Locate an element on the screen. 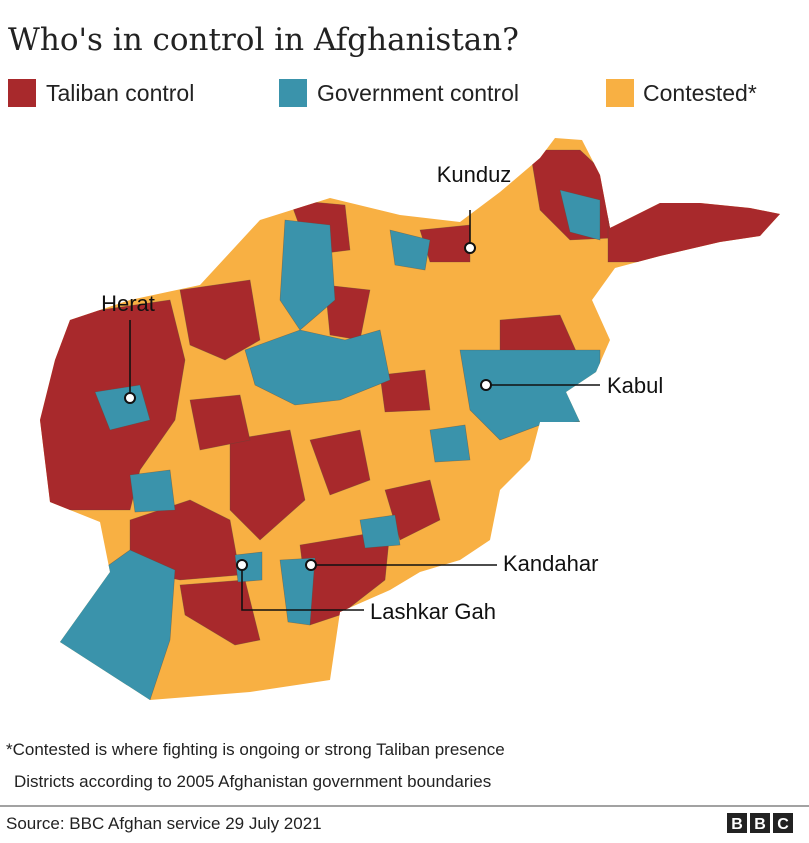  city-label: Kunduz is located at coordinates (474, 174).